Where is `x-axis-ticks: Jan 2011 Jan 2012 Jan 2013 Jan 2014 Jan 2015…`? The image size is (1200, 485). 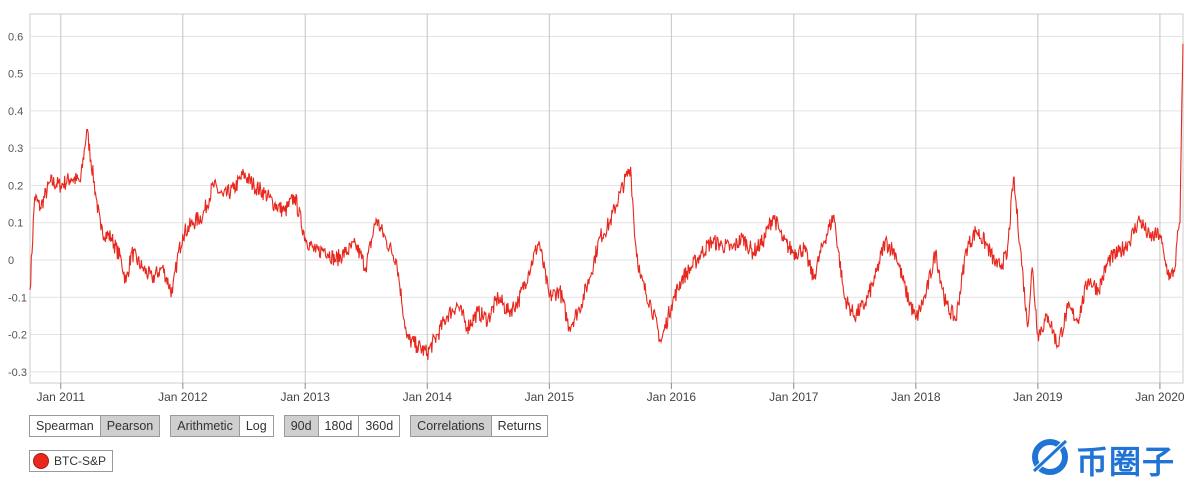 x-axis-ticks: Jan 2011 Jan 2012 Jan 2013 Jan 2014 Jan 2015… is located at coordinates (611, 397).